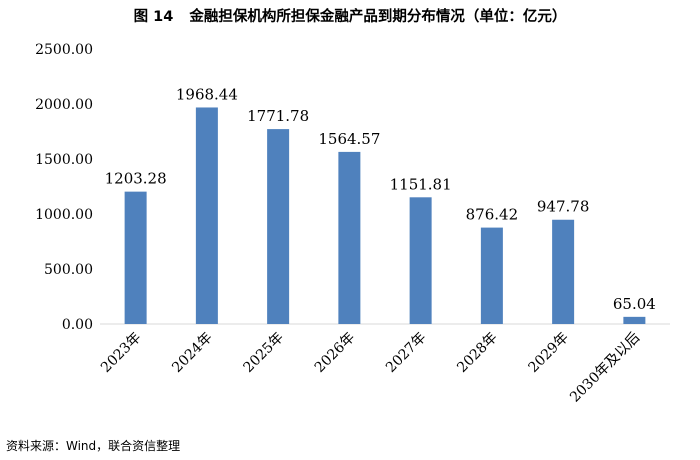 The image size is (700, 460). Describe the element at coordinates (153, 17) in the screenshot. I see `figure-label: 图 14` at that location.